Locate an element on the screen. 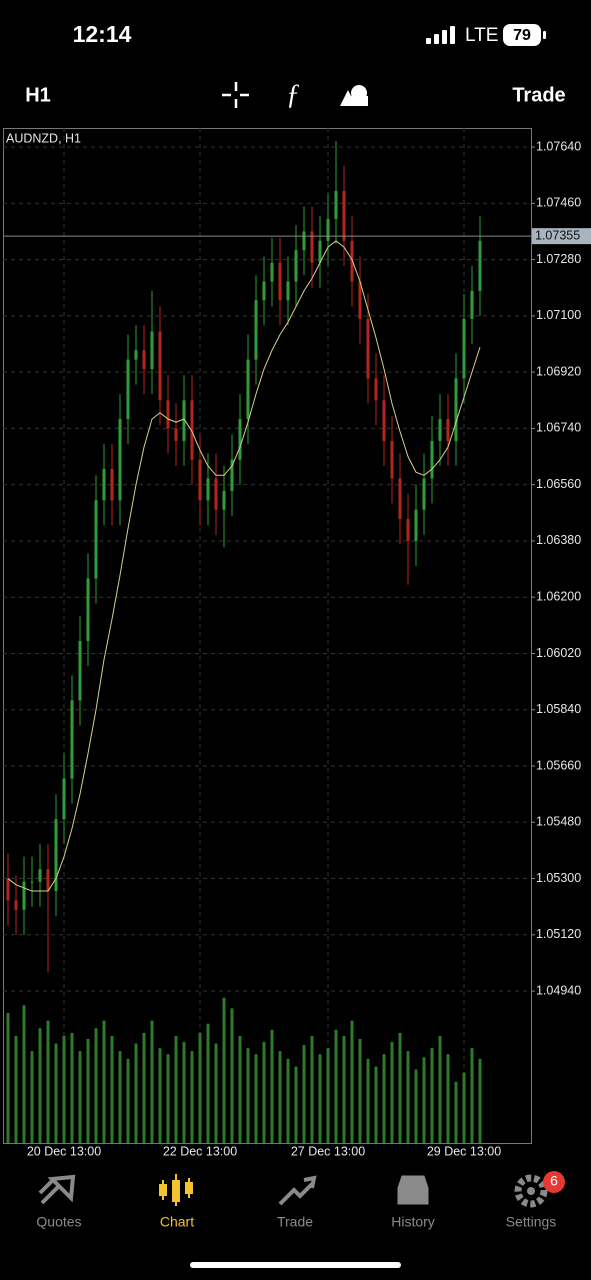 The image size is (591, 1280). tab-label: Chart is located at coordinates (177, 1222).